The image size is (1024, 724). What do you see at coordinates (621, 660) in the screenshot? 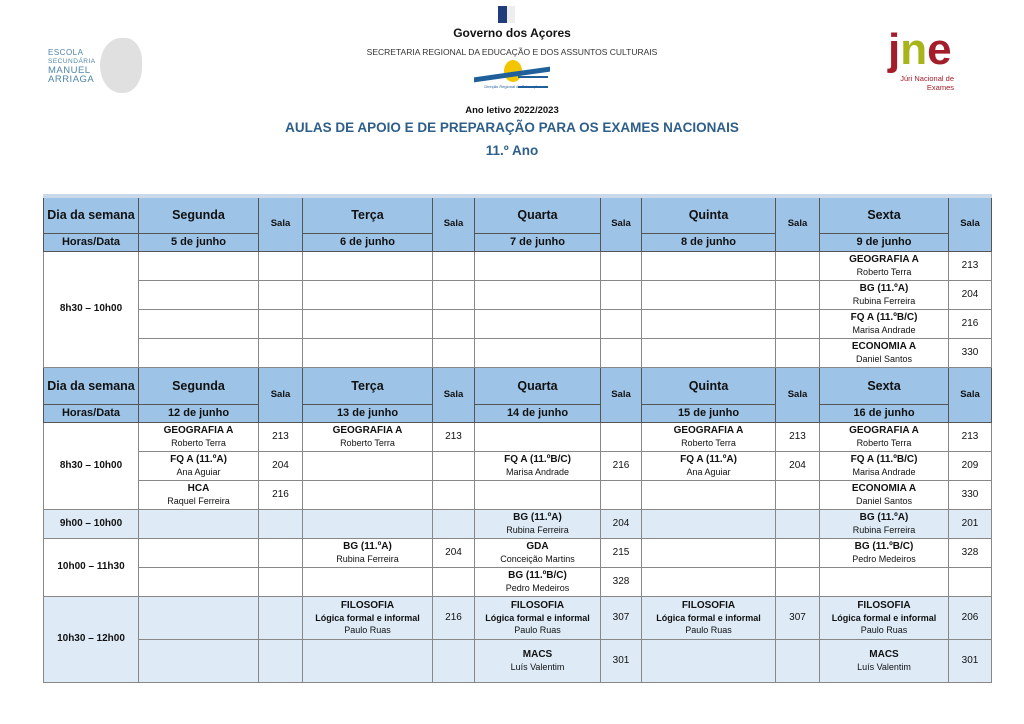
I see `room-number: 301` at bounding box center [621, 660].